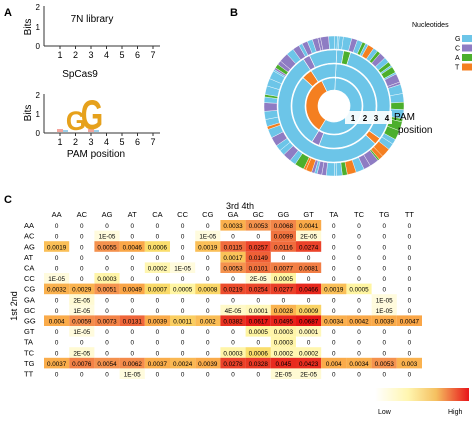 The height and width of the screenshot is (429, 474). I want to click on sunburst-ring4-segment, so click(270, 107).